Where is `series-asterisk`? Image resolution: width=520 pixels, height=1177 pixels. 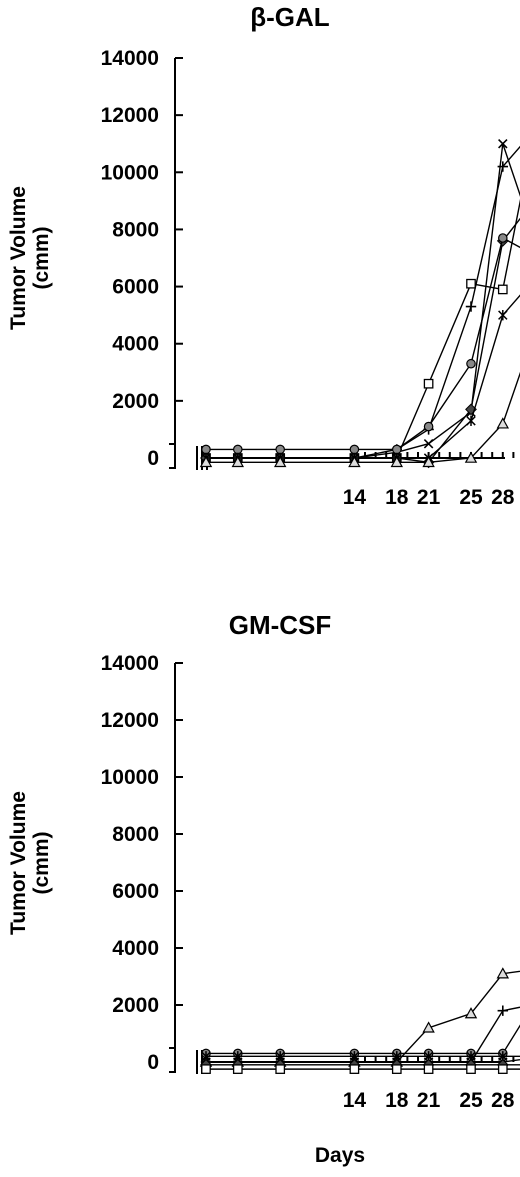
series-asterisk is located at coordinates (360, 1056).